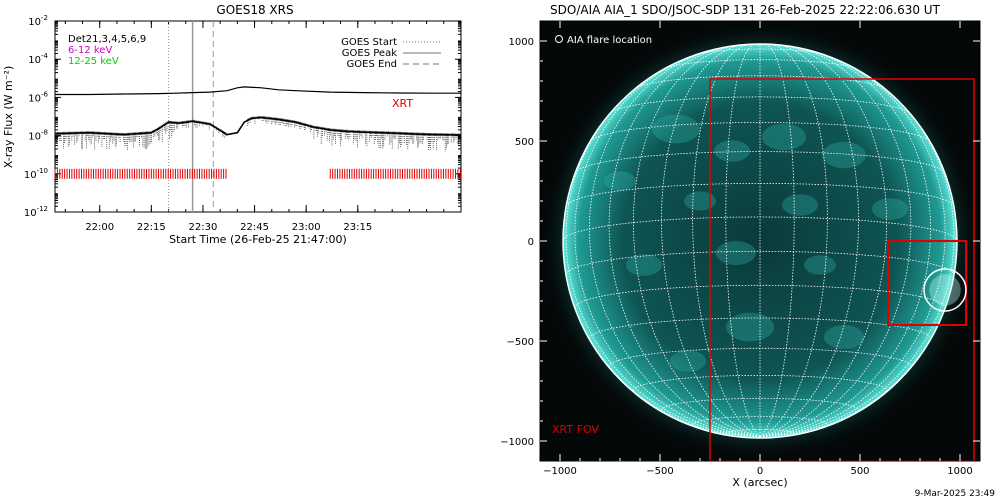 This screenshot has width=1000, height=500. I want to click on aia-x-tick-labels: −1000 −500 0 500 1000, so click(758, 471).